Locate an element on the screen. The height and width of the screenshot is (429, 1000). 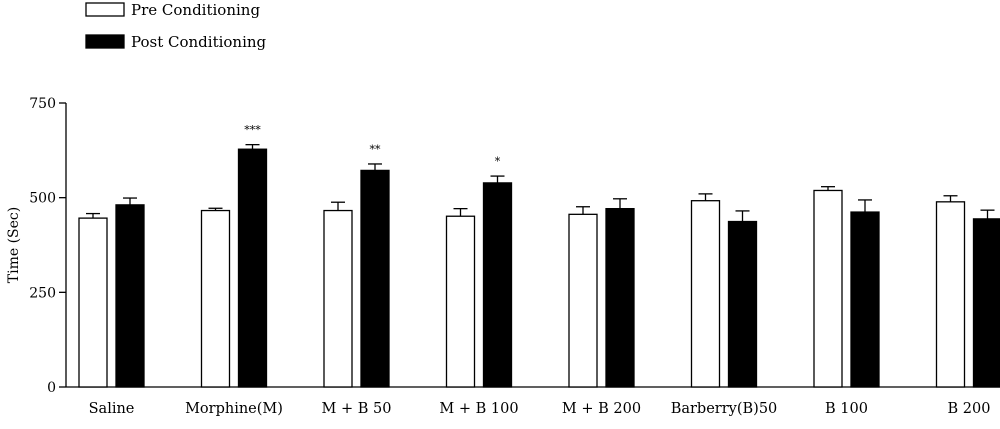
legend: Pre Conditioning Post Conditioning is located at coordinates (176, 26).